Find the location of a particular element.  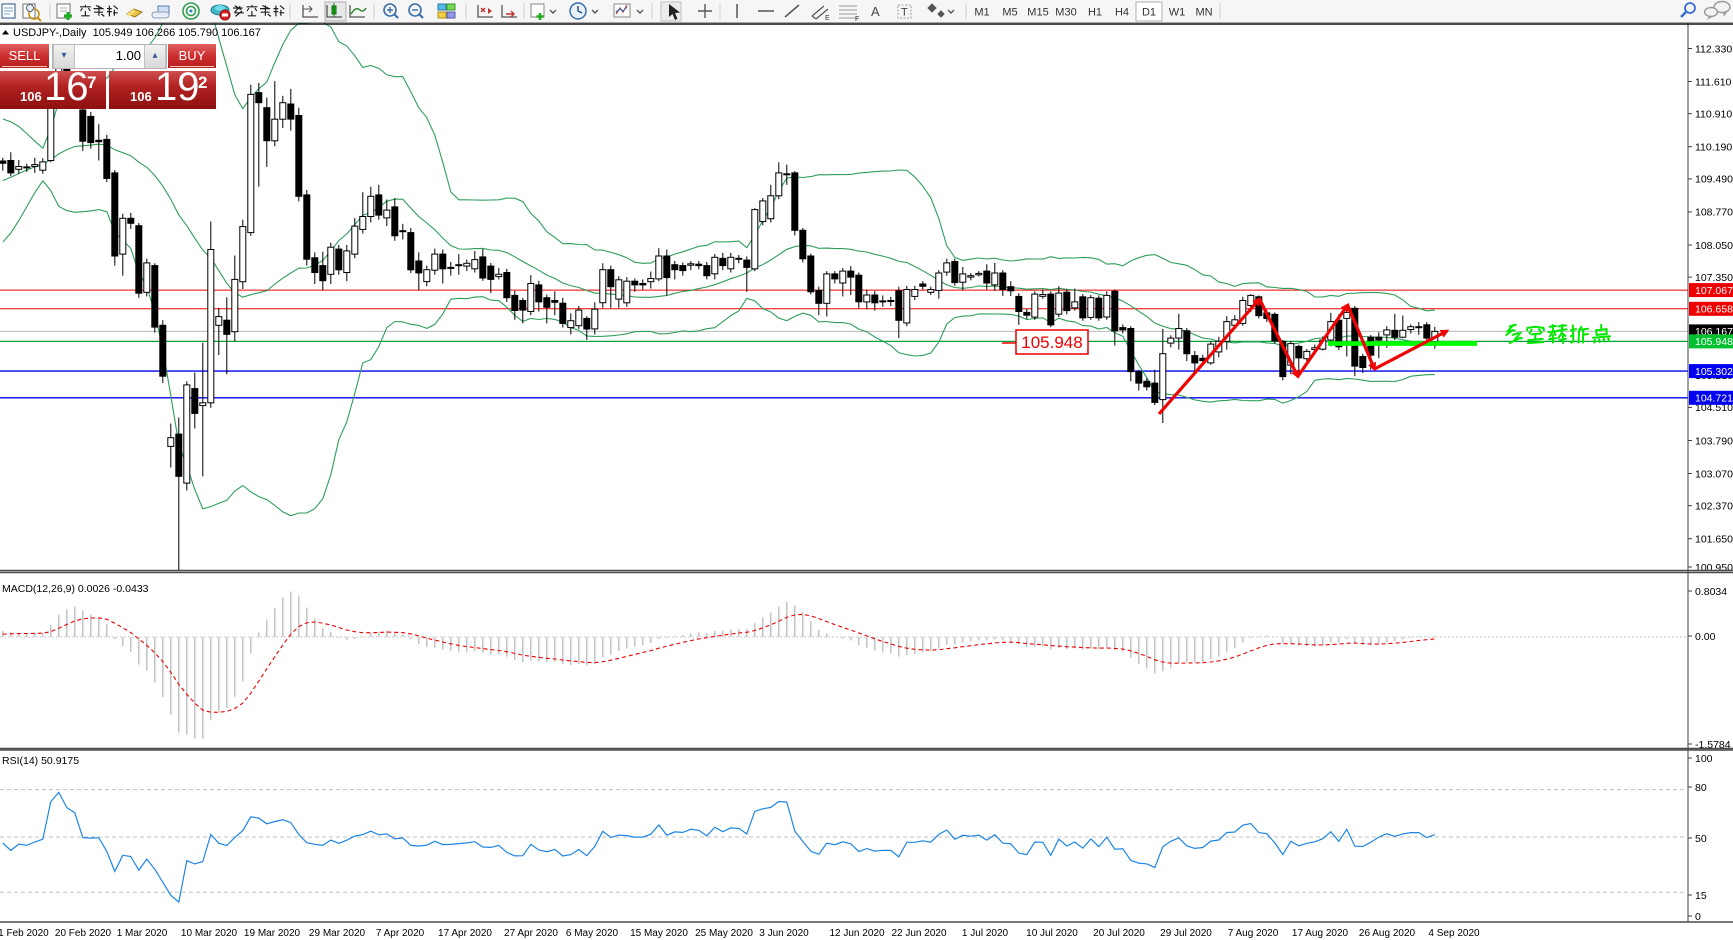

svg-text: 107.067 is located at coordinates (1714, 291).